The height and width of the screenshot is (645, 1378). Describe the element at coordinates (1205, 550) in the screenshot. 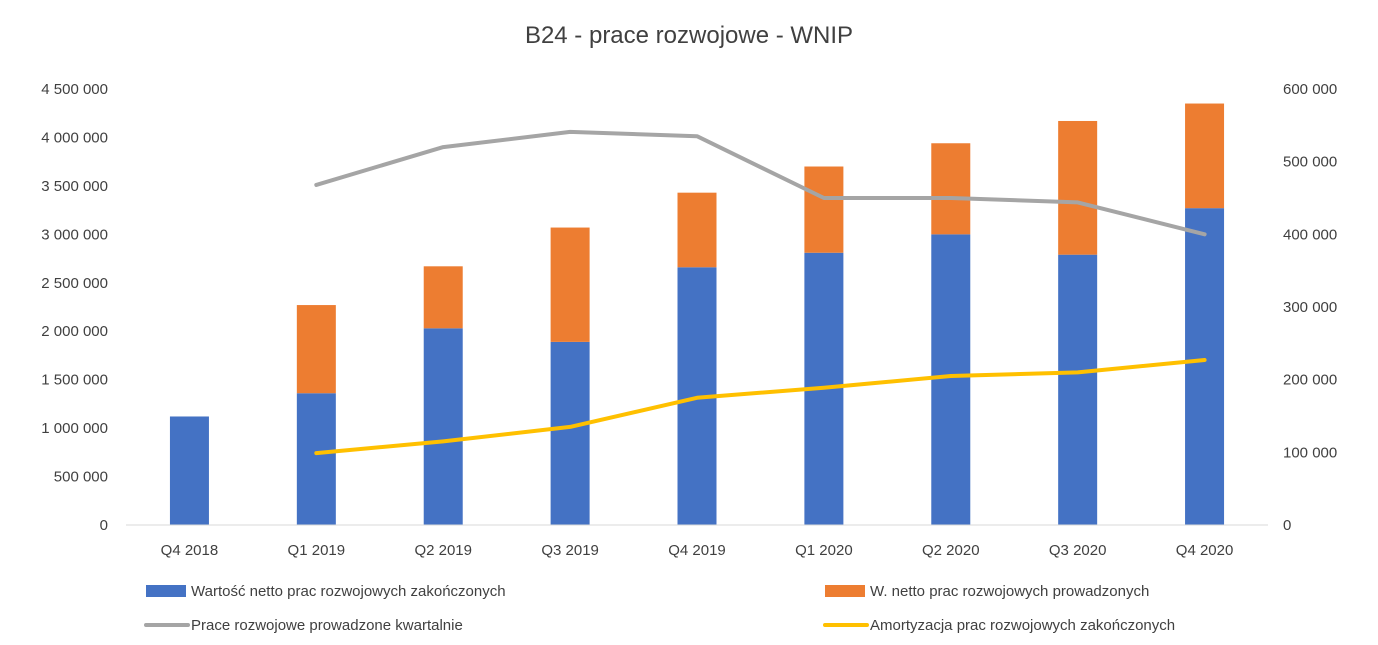

I see `x-tick-label: Q4 2020` at that location.